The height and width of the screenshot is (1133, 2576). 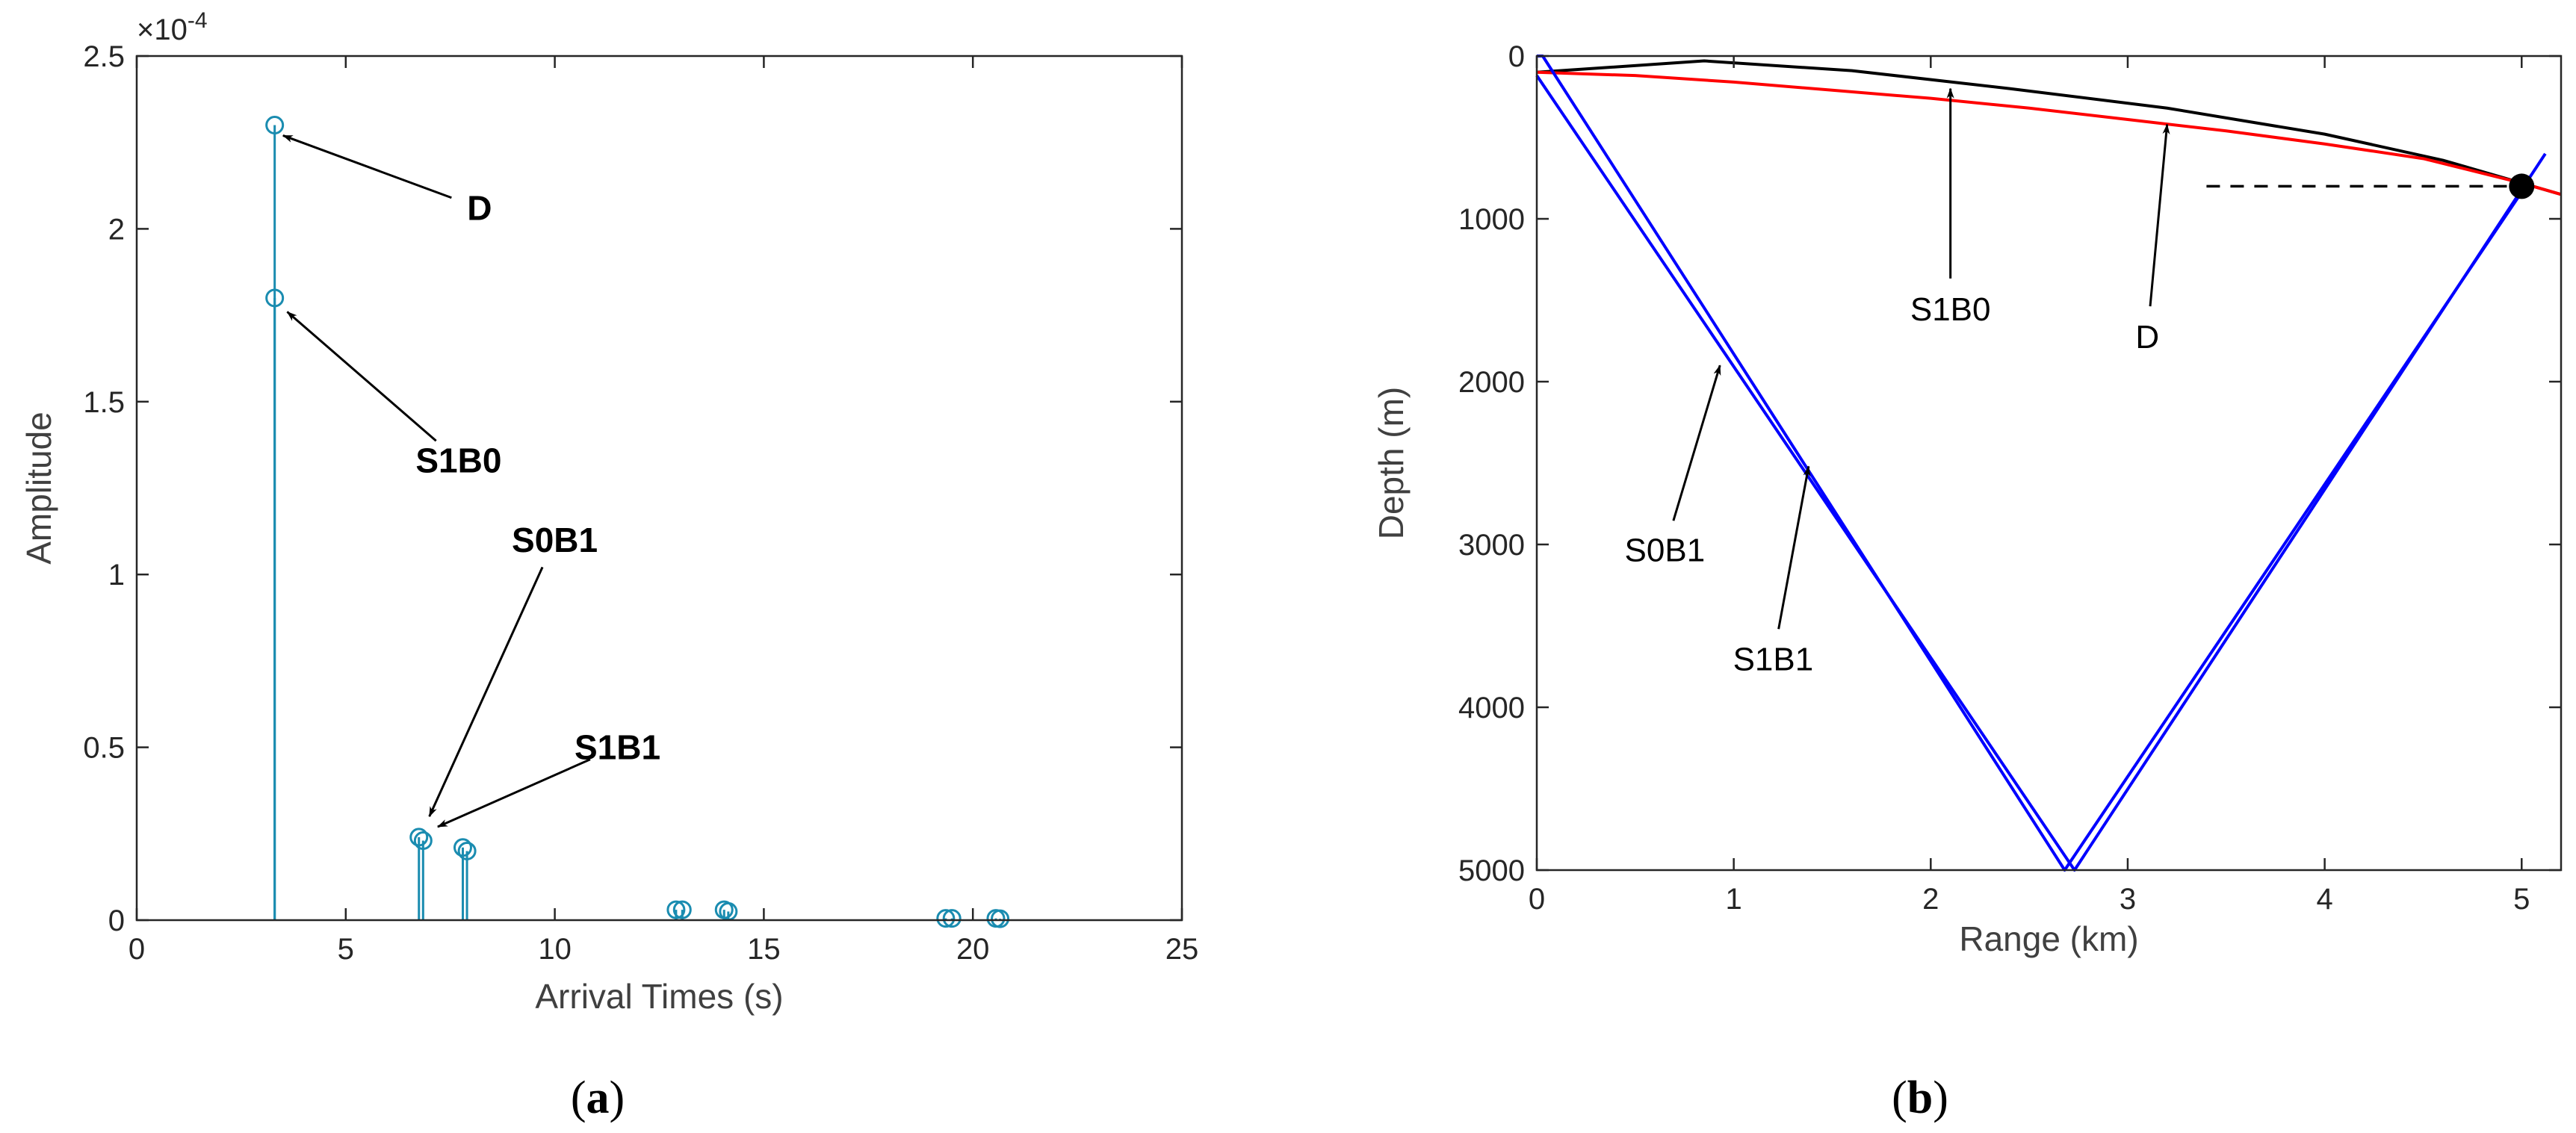 What do you see at coordinates (2324, 900) in the screenshot?
I see `x-tick-label: 4` at bounding box center [2324, 900].